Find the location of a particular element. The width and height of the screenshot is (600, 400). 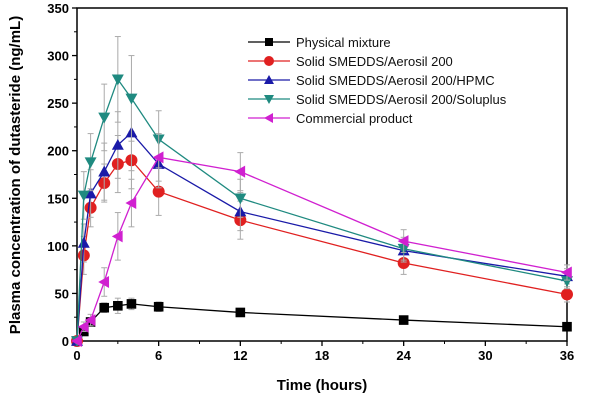

x-tick-label: 6 is located at coordinates (158, 355).